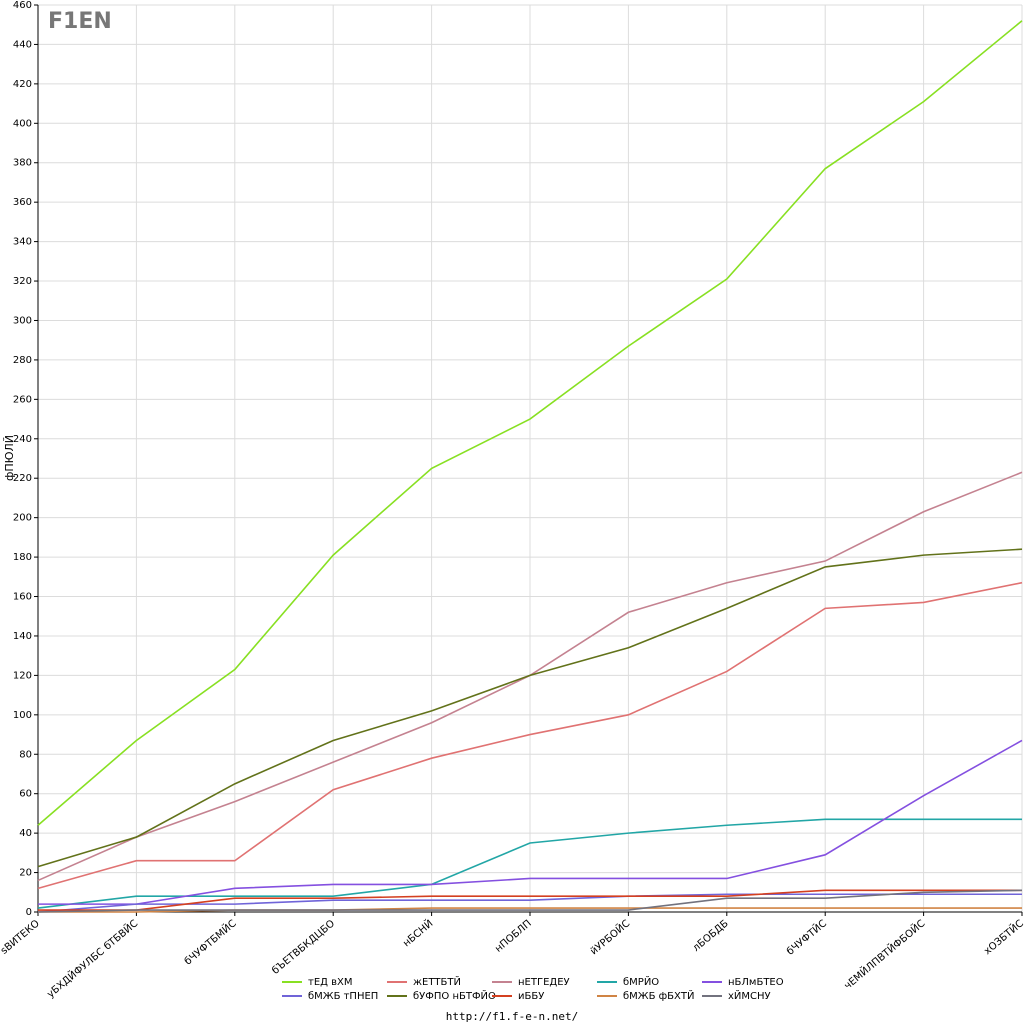 Image resolution: width=1024 pixels, height=1024 pixels. What do you see at coordinates (437, 981) in the screenshot?
I see `legend-label: жЕТТБТЙ` at bounding box center [437, 981].